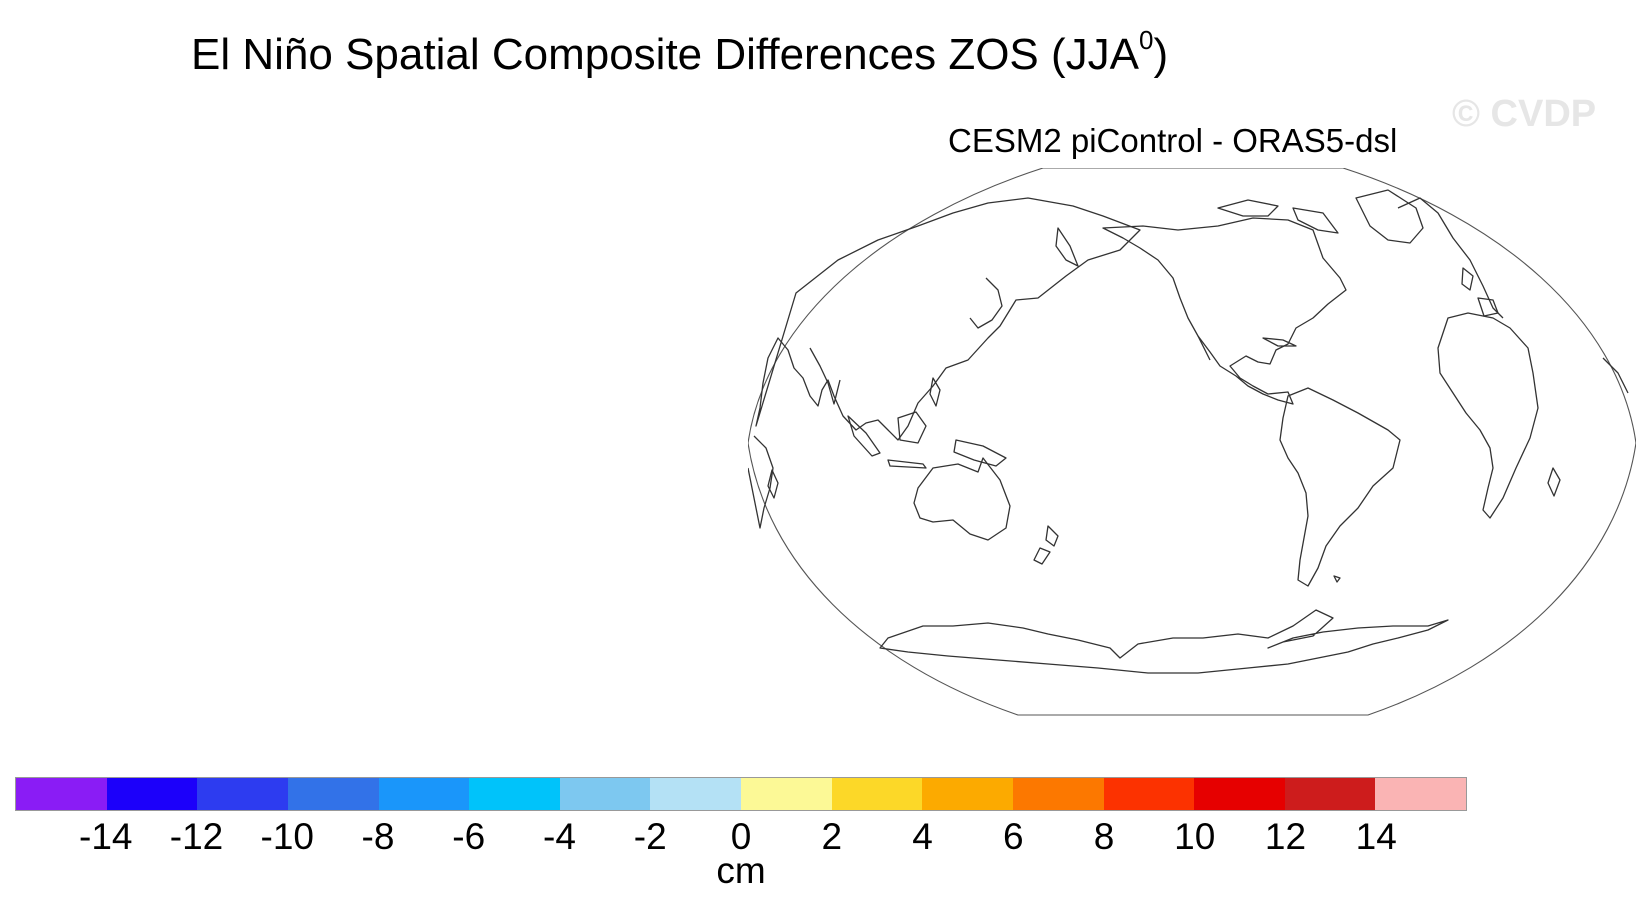  Describe the element at coordinates (1488, 415) in the screenshot. I see `coast-africa-west` at that location.